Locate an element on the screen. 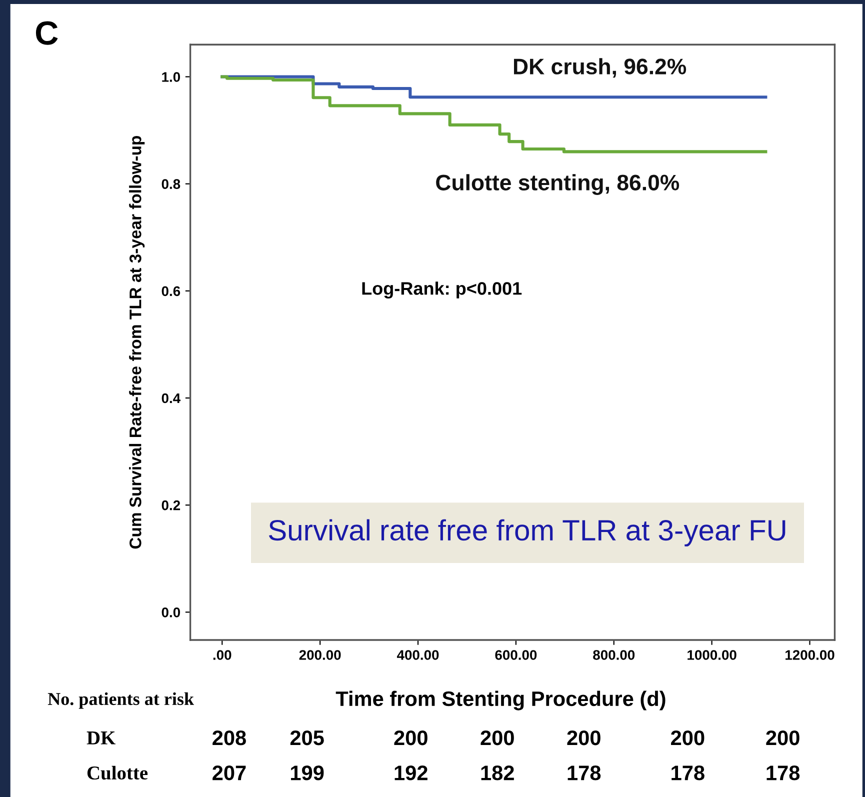 The height and width of the screenshot is (797, 865). y-tick-label: 0.8 is located at coordinates (171, 184).